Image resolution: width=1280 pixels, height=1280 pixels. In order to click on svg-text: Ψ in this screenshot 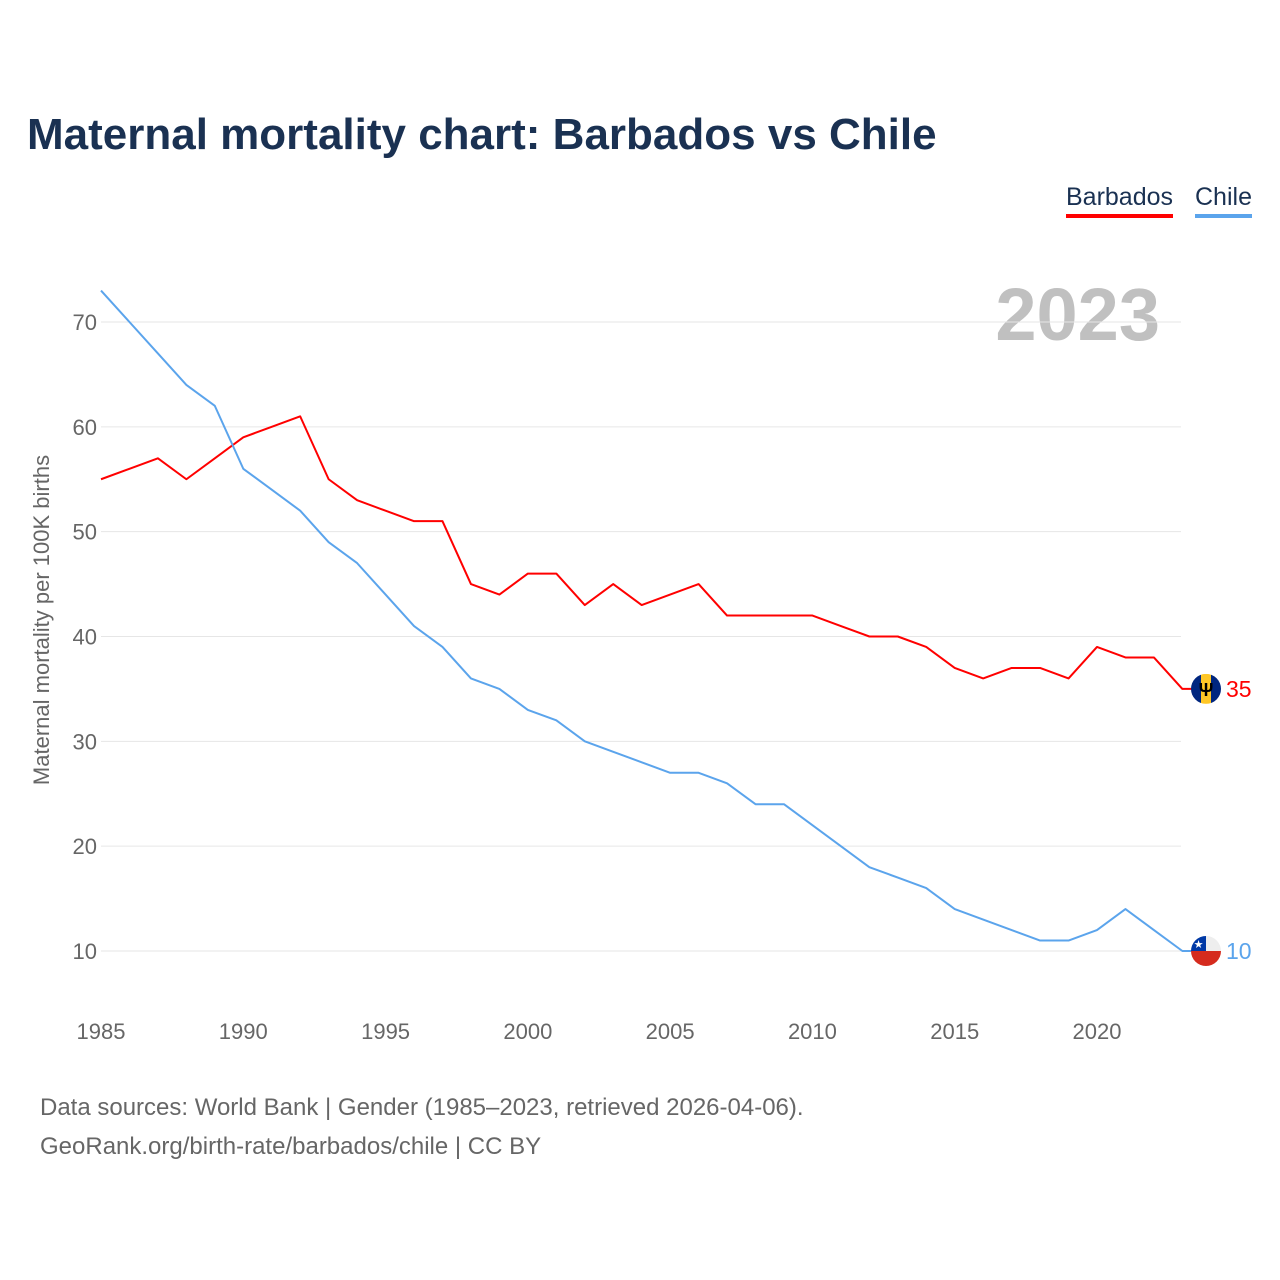, I will do `click(1206, 690)`.